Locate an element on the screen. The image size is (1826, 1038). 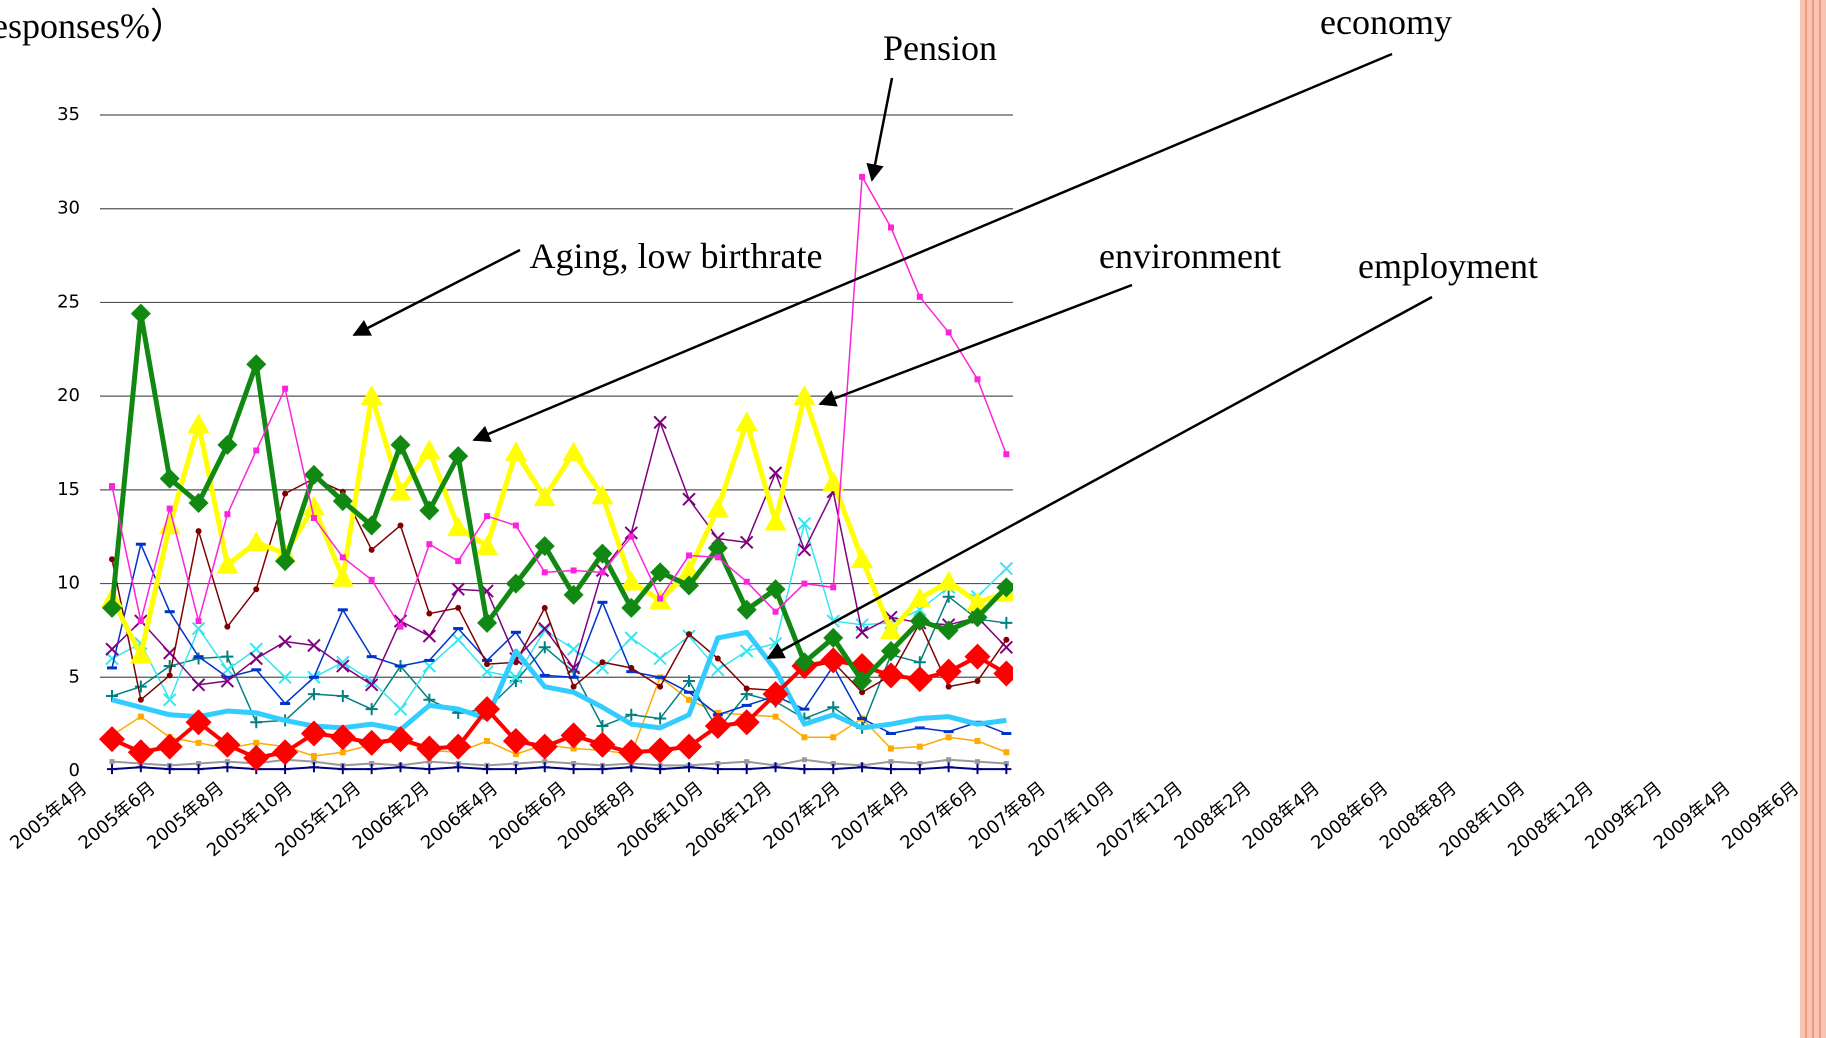
arrow is located at coordinates (1099, 477).